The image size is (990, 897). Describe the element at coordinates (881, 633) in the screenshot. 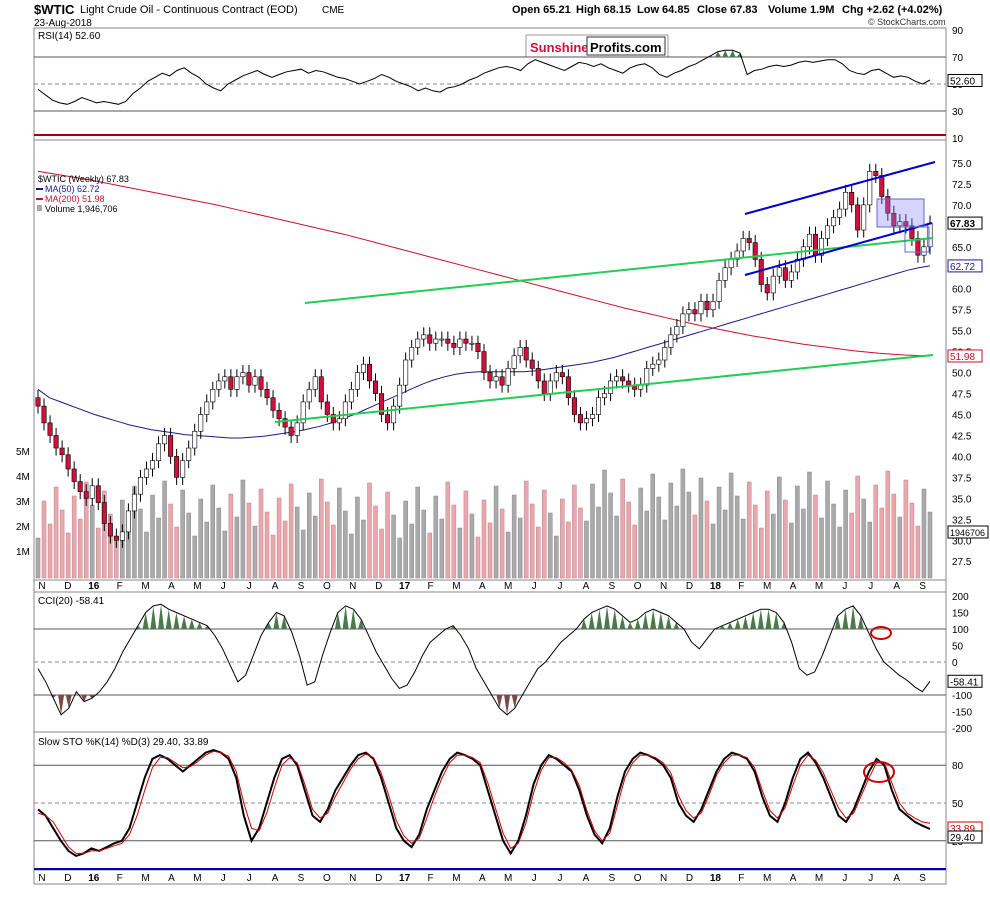

I see `cci-signal-circle` at that location.